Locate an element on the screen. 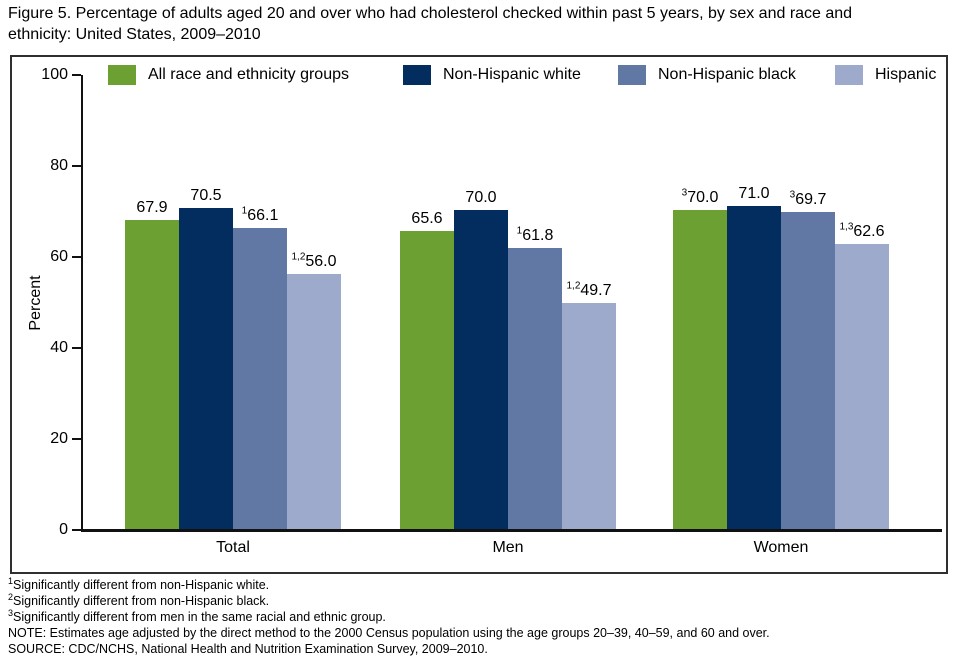 The height and width of the screenshot is (659, 960). legend-item: Non-Hispanic black is located at coordinates (707, 75).